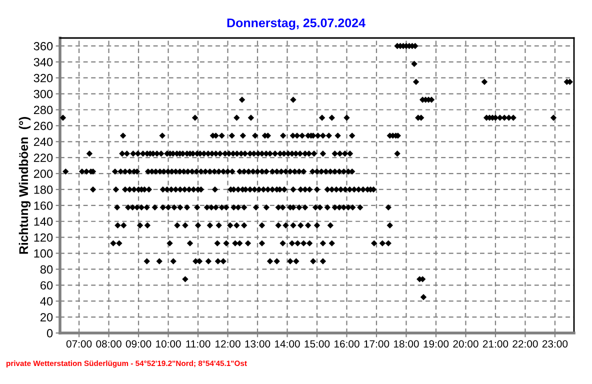 The image size is (592, 384). I want to click on y-tick-label: 160, so click(43, 205).